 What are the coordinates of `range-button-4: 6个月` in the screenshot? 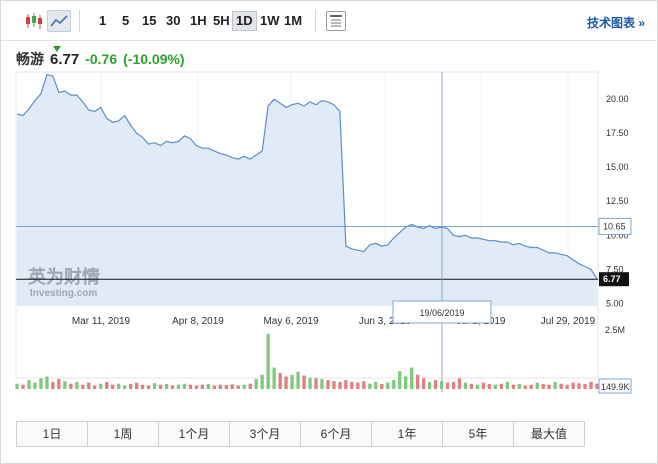 It's located at (336, 434).